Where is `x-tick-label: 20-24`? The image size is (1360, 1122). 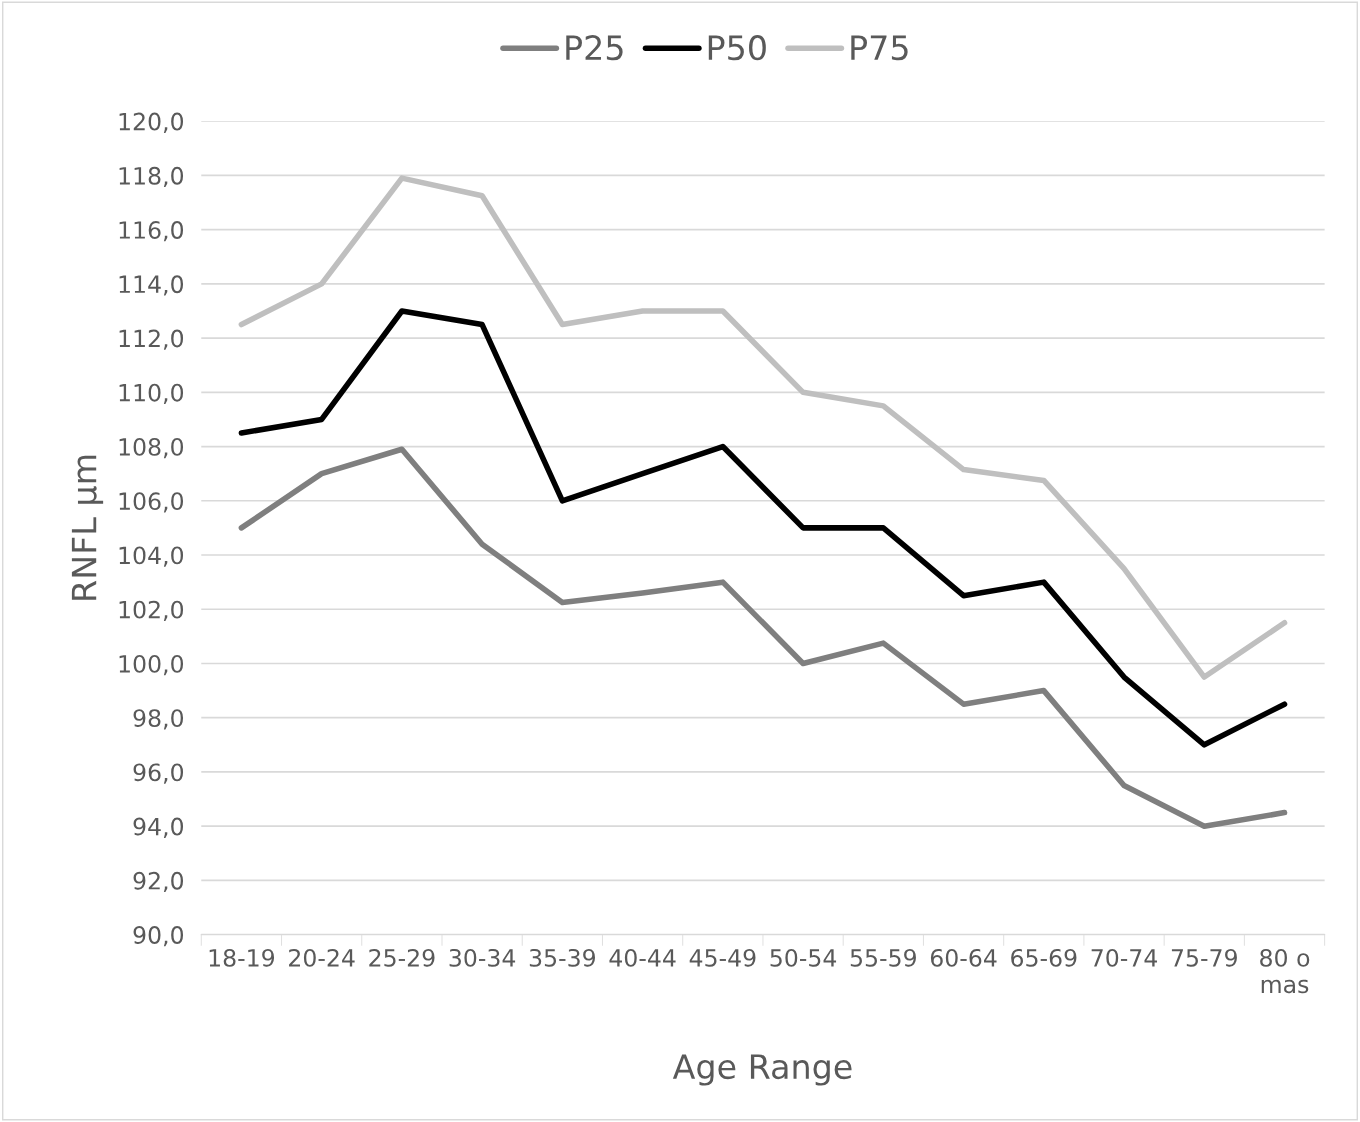 x-tick-label: 20-24 is located at coordinates (322, 957).